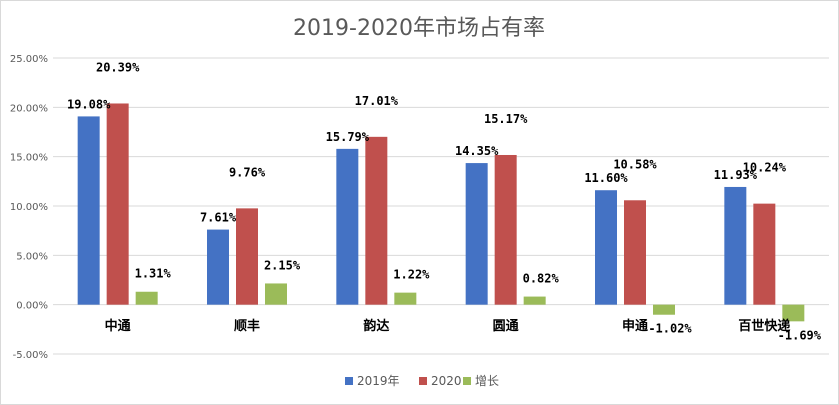 The height and width of the screenshot is (405, 839). Describe the element at coordinates (89, 104) in the screenshot. I see `data-label: 19.08%` at that location.